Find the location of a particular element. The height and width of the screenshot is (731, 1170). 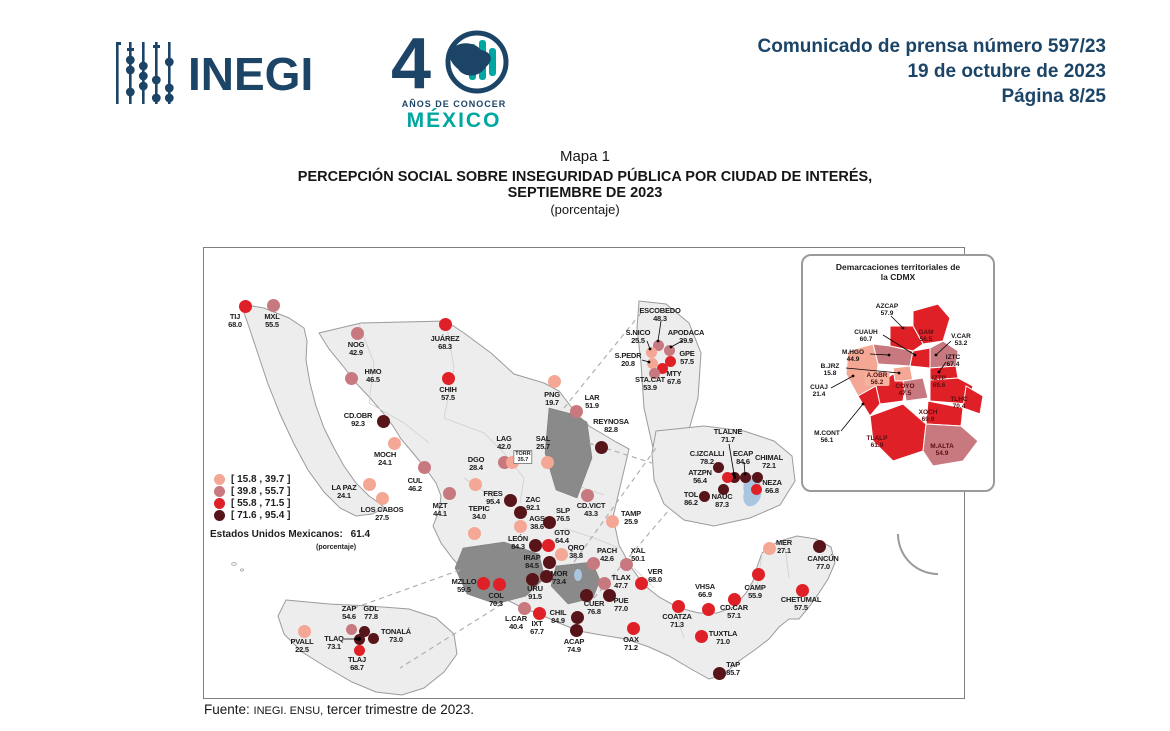

city-name-irap: IRAP is located at coordinates (532, 557).